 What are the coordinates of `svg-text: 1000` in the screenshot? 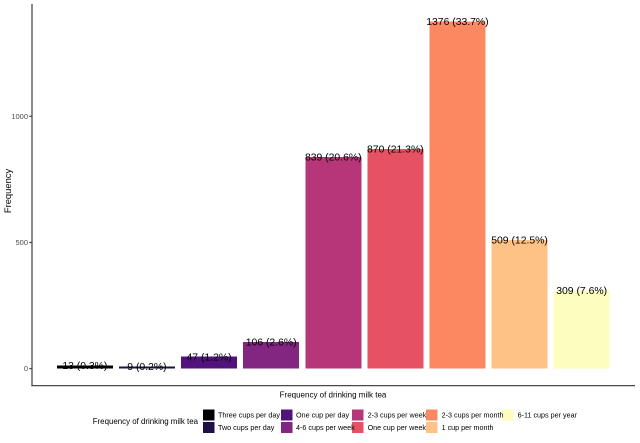 It's located at (19, 116).